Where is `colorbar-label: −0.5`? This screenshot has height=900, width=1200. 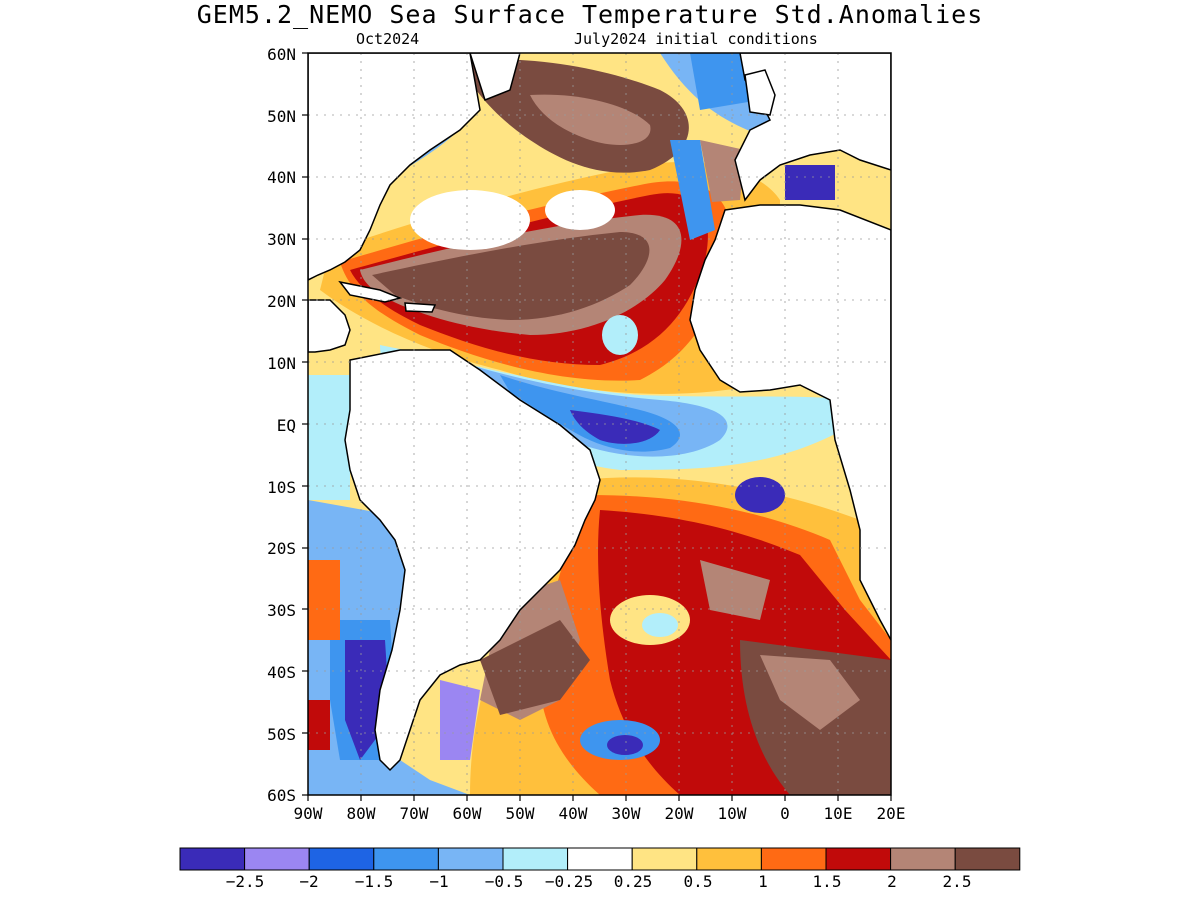
colorbar-label: −0.5 is located at coordinates (504, 881).